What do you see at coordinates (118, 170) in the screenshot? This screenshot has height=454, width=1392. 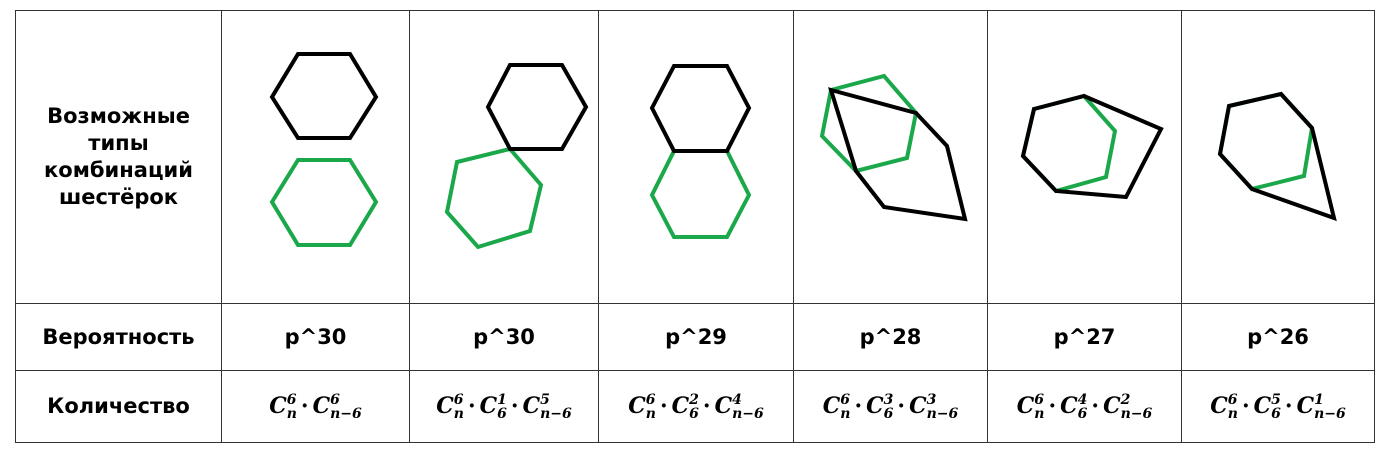 I see `types-label-line: комбинаций` at bounding box center [118, 170].